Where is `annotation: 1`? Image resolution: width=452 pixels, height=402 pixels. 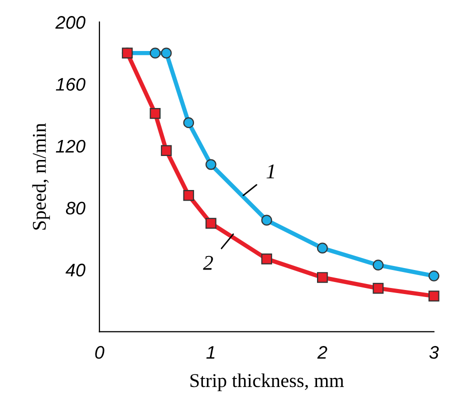 annotation: 1 is located at coordinates (270, 171).